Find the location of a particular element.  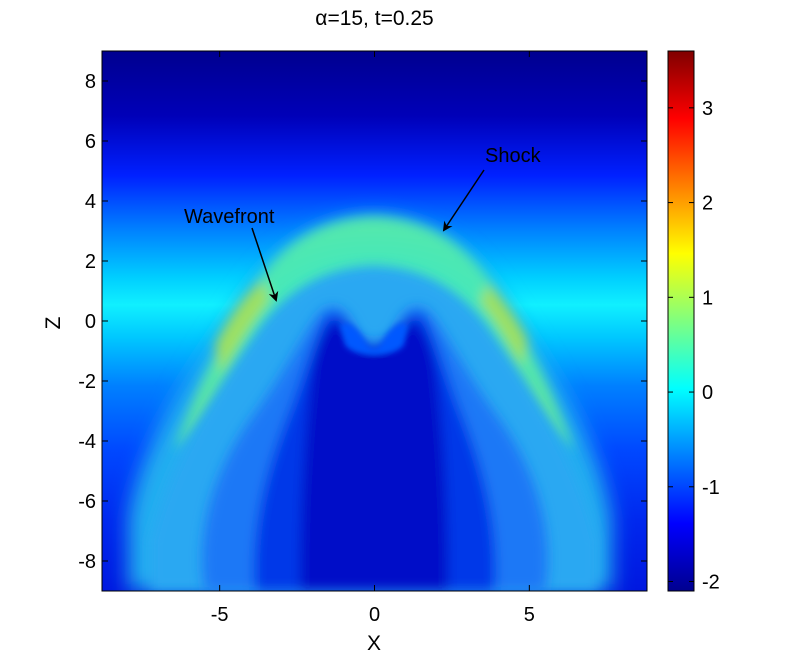

y-tick-label: -2 is located at coordinates (87, 382).